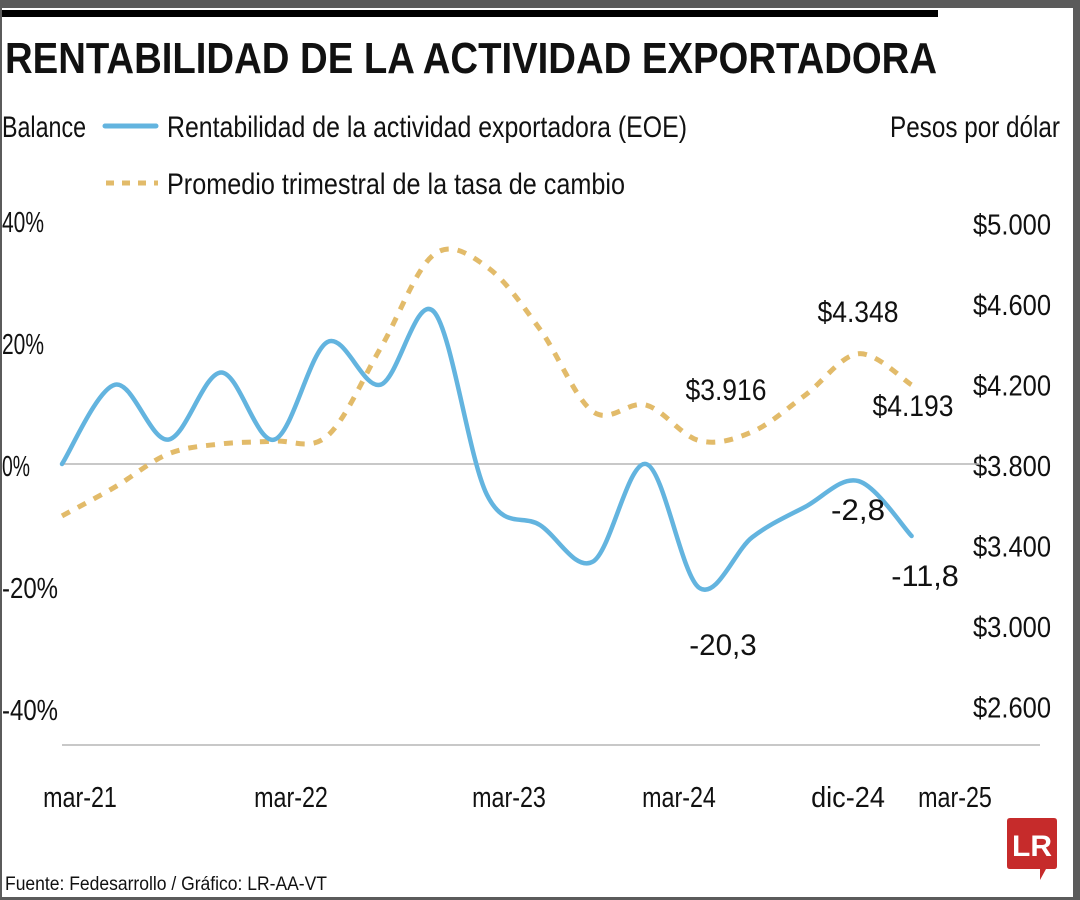  What do you see at coordinates (1012, 226) in the screenshot?
I see `right-tick-label: $5.000` at bounding box center [1012, 226].